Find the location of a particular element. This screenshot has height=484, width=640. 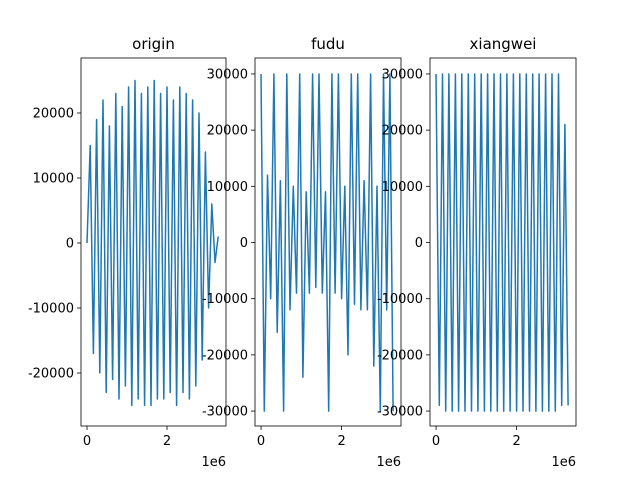

subplot-title: xiangwei is located at coordinates (503, 44).